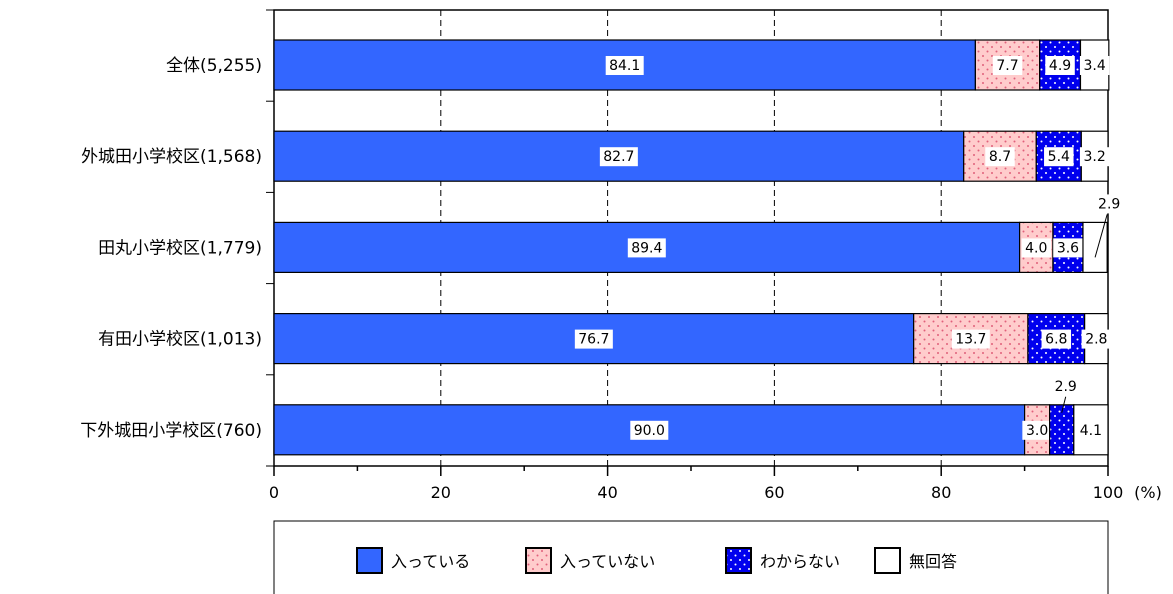  What do you see at coordinates (171, 157) in the screenshot?
I see `category-label: 外城田小学校区(1,568)` at bounding box center [171, 157].